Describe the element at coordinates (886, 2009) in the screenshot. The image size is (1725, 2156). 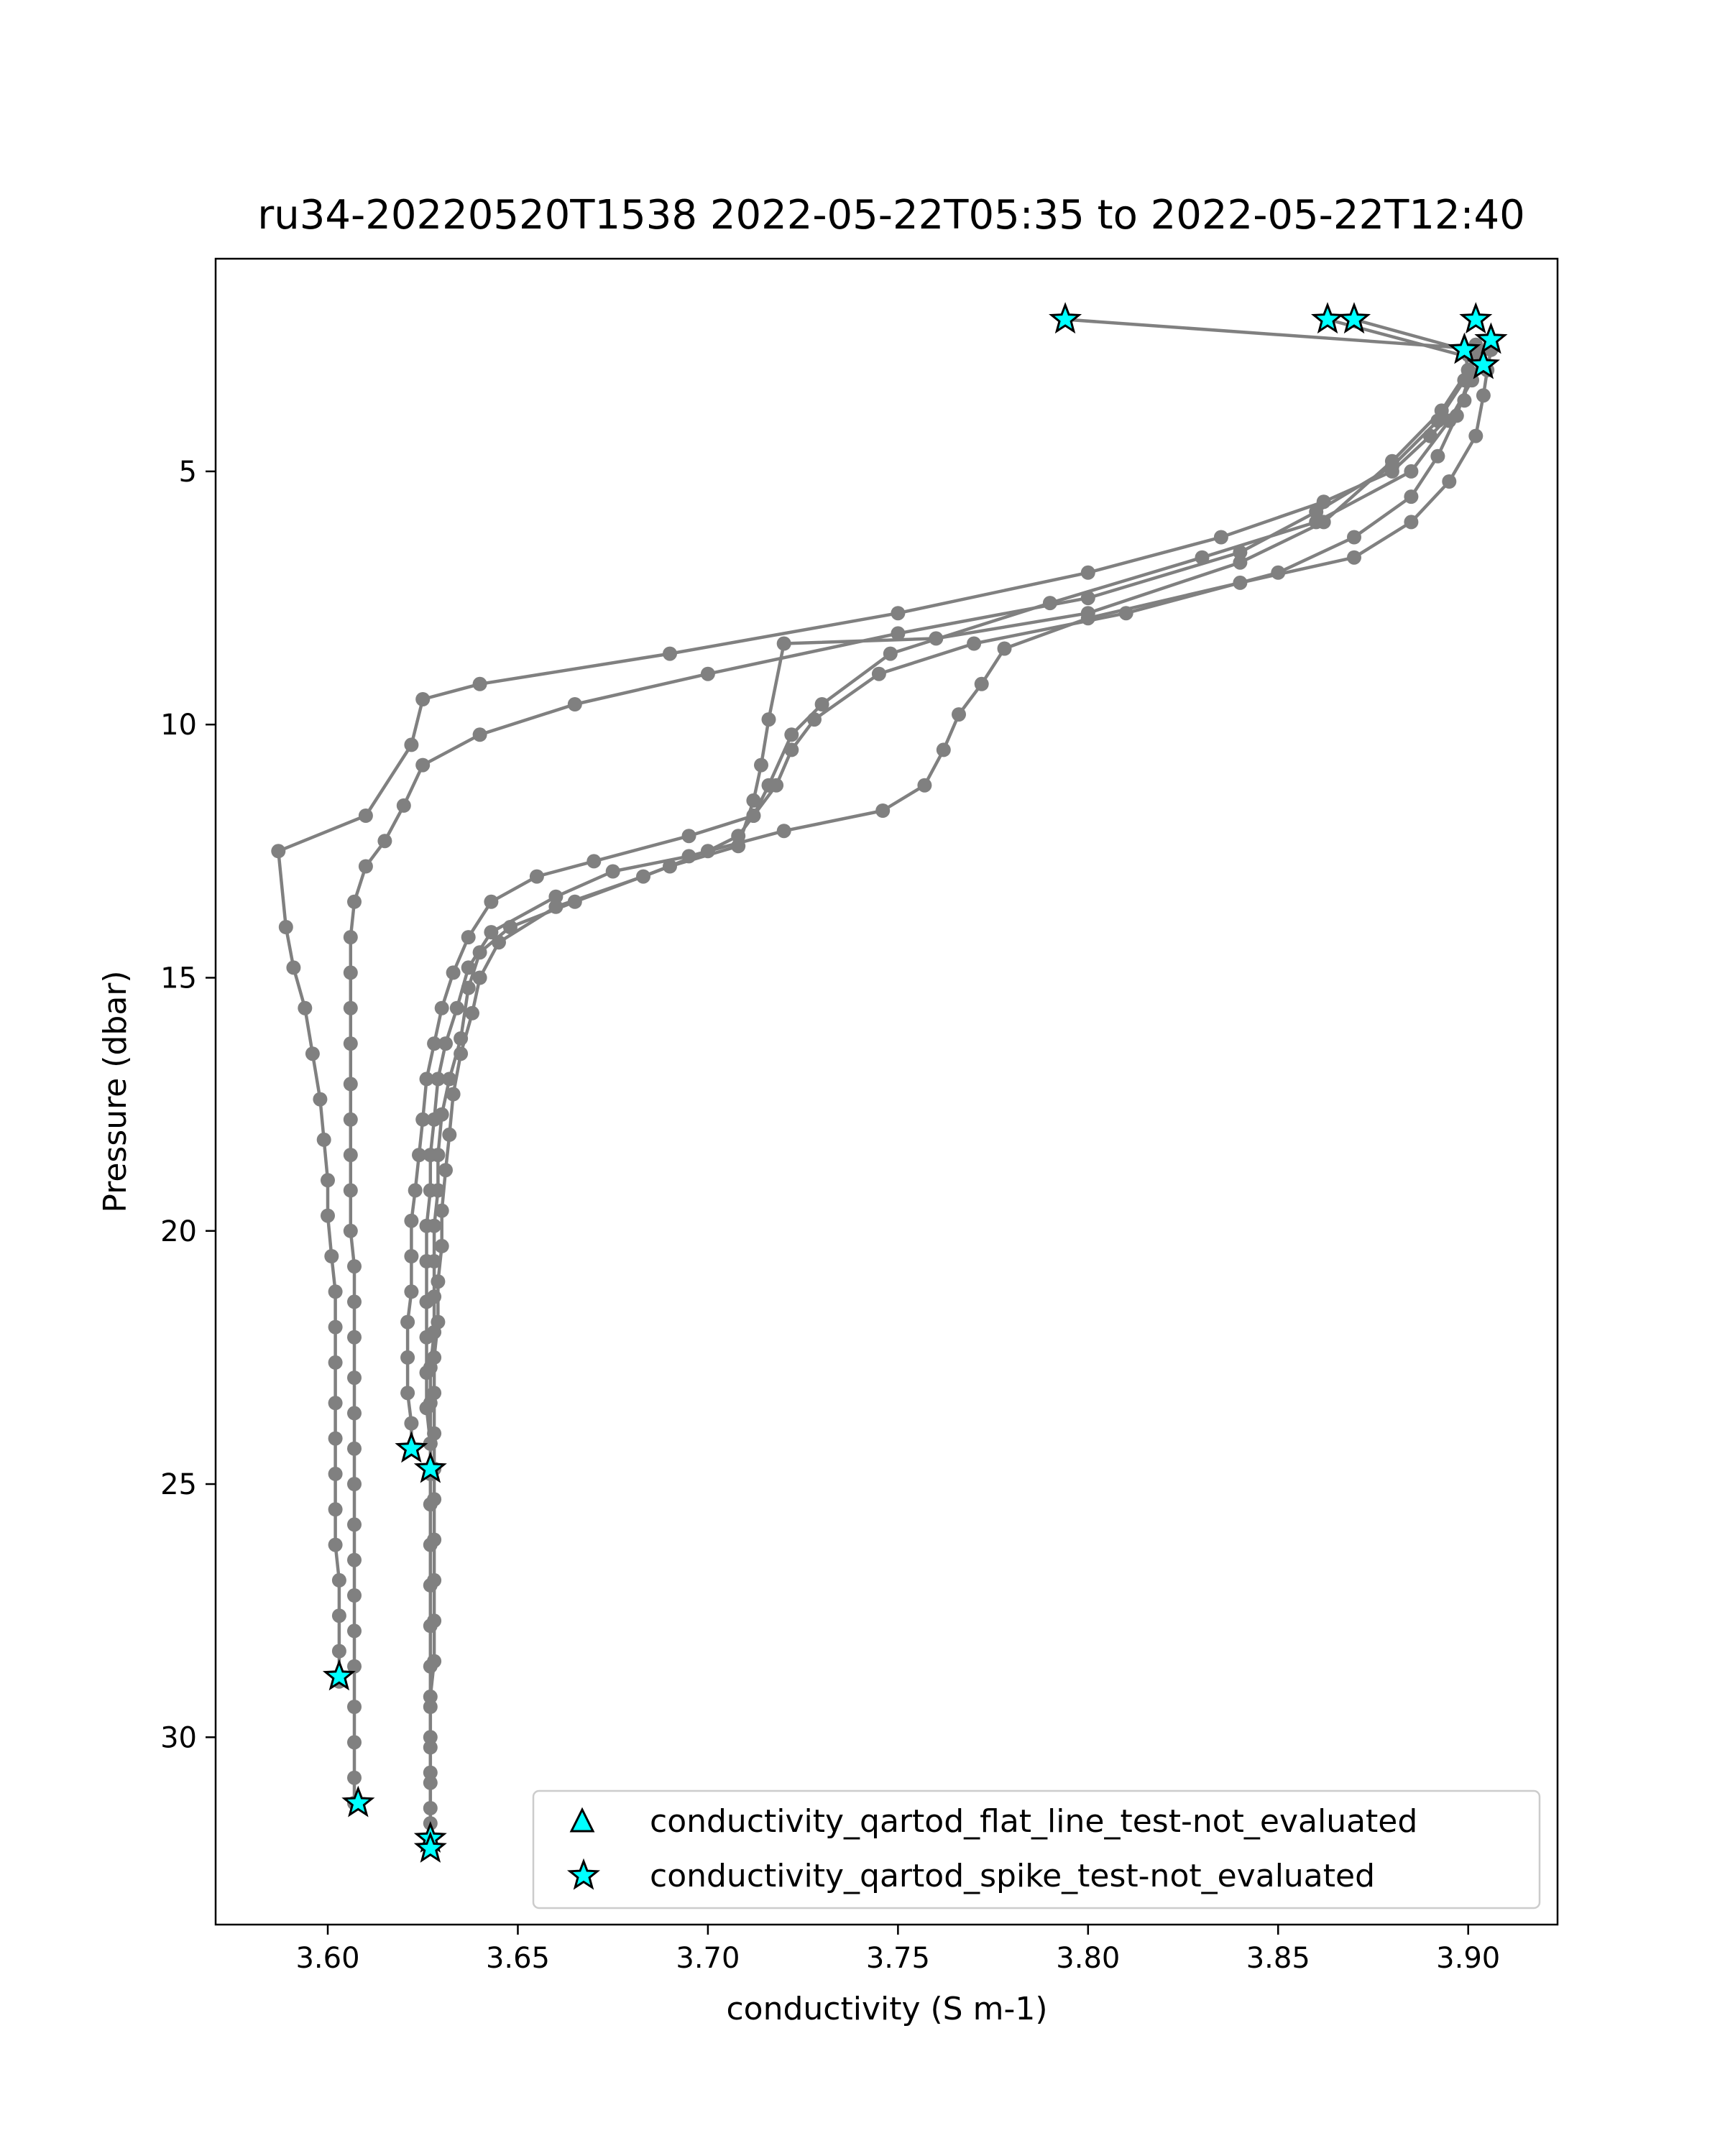
I see `x-axis-label: conductivity (S m-1)` at that location.